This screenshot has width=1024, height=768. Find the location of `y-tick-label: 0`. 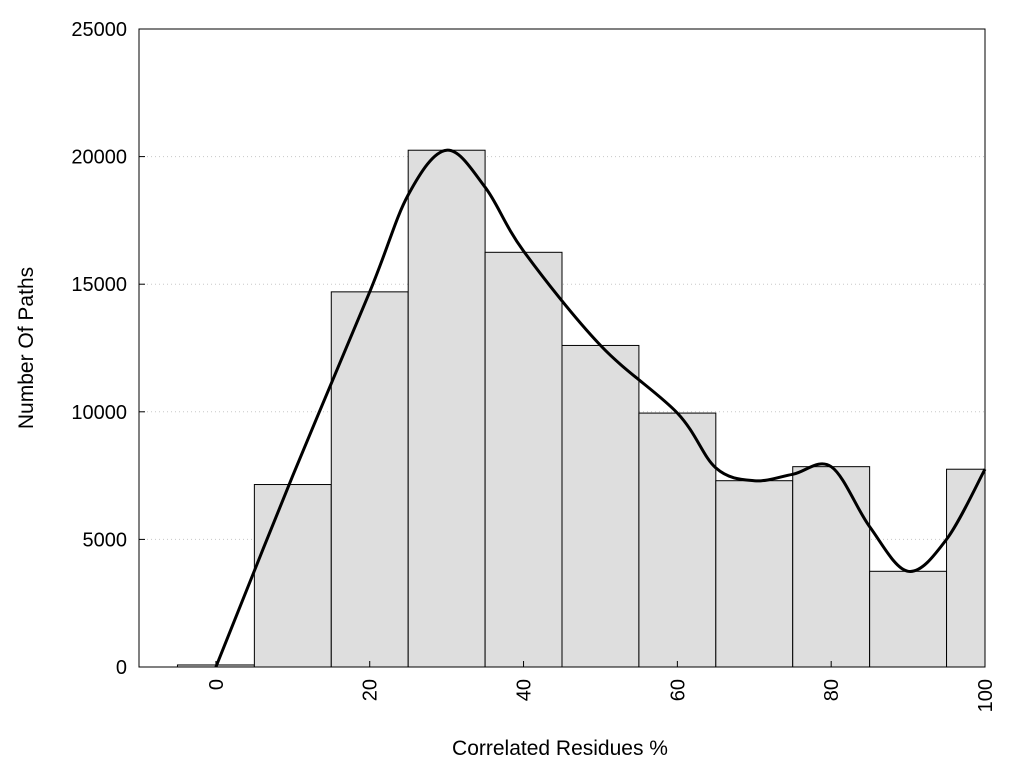

y-tick-label: 0 is located at coordinates (121, 668).